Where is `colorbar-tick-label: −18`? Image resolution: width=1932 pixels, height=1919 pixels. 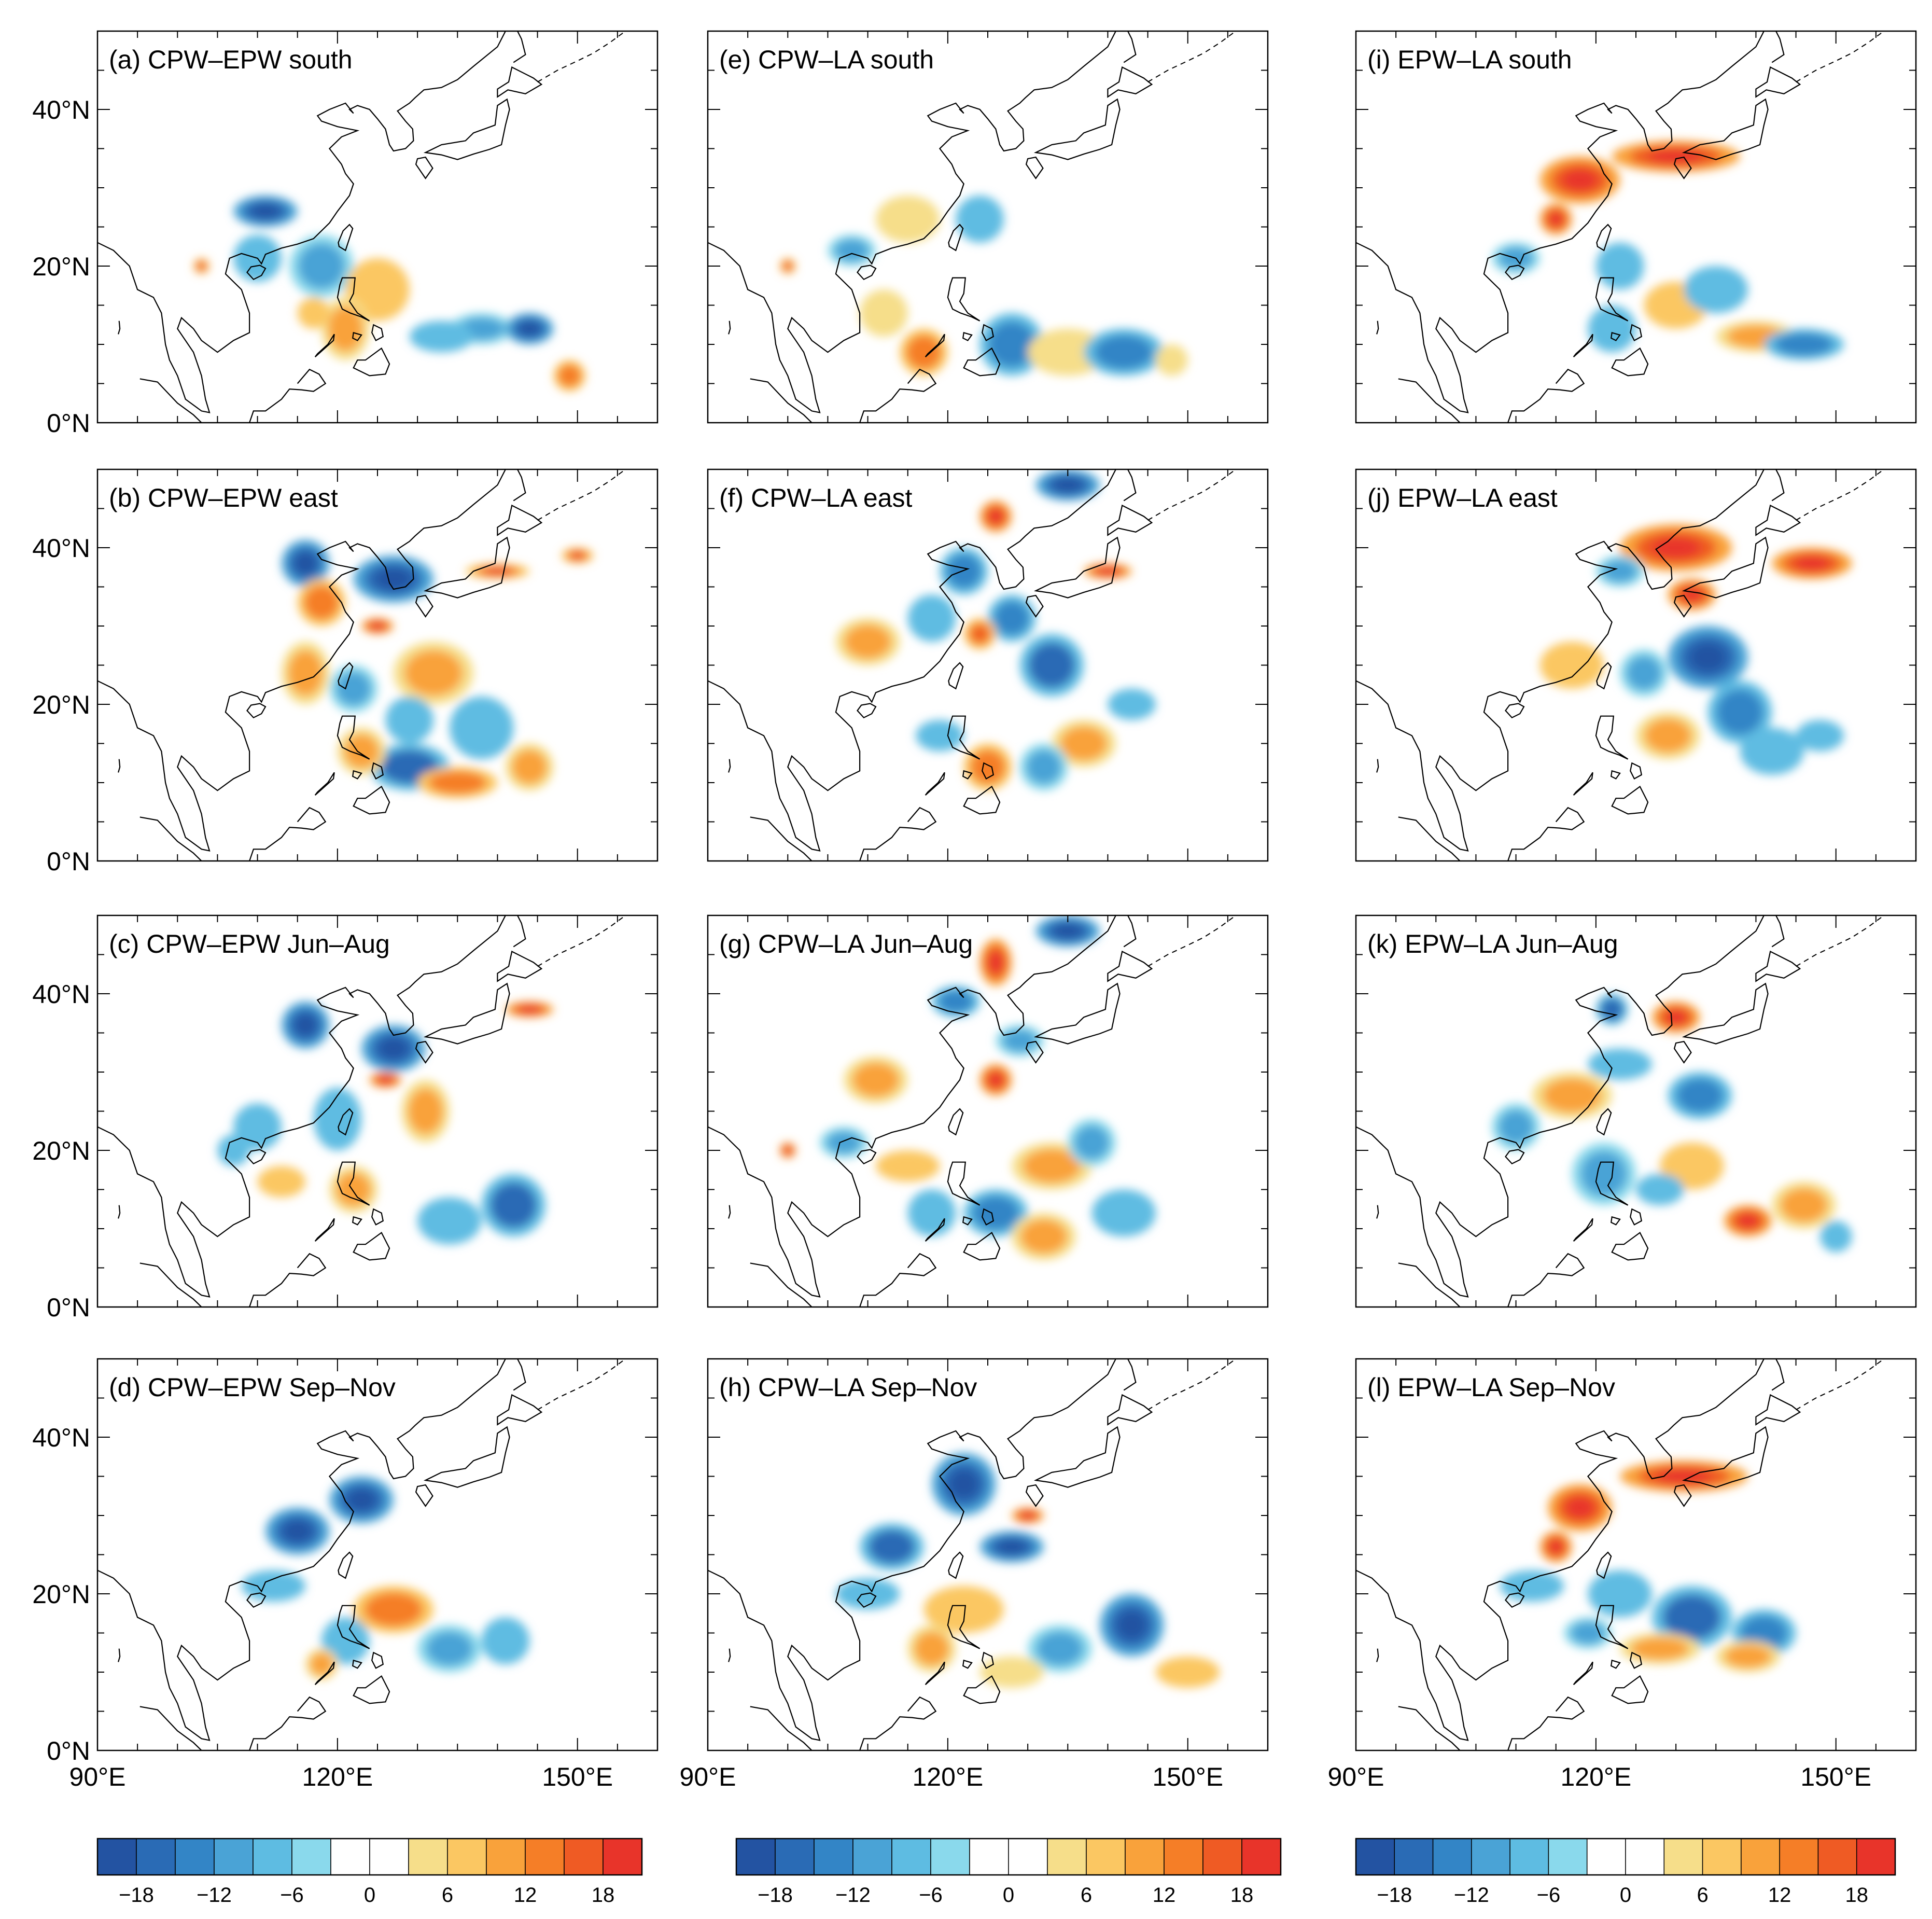
colorbar-tick-label: −18 is located at coordinates (1394, 1895).